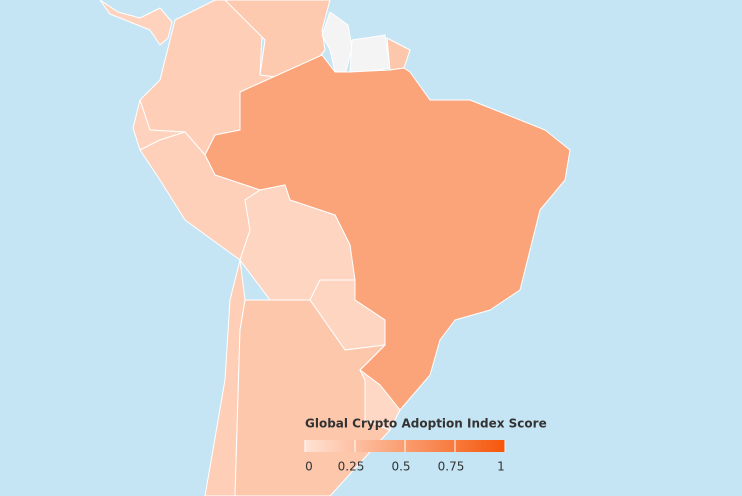 Image resolution: width=742 pixels, height=496 pixels. Describe the element at coordinates (351, 467) in the screenshot. I see `colorbar-tick-label: 0.25` at that location.